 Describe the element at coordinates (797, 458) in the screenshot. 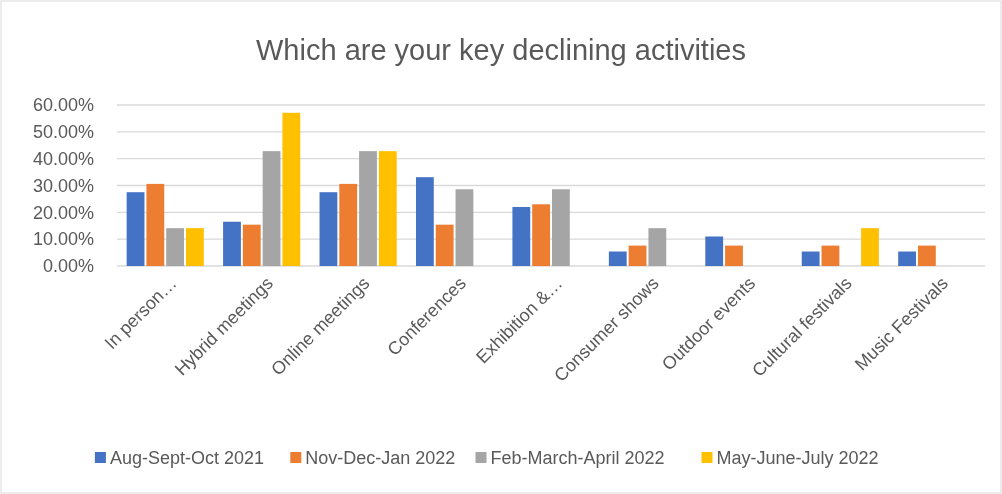

I see `legend-label: May-June-July 2022` at that location.